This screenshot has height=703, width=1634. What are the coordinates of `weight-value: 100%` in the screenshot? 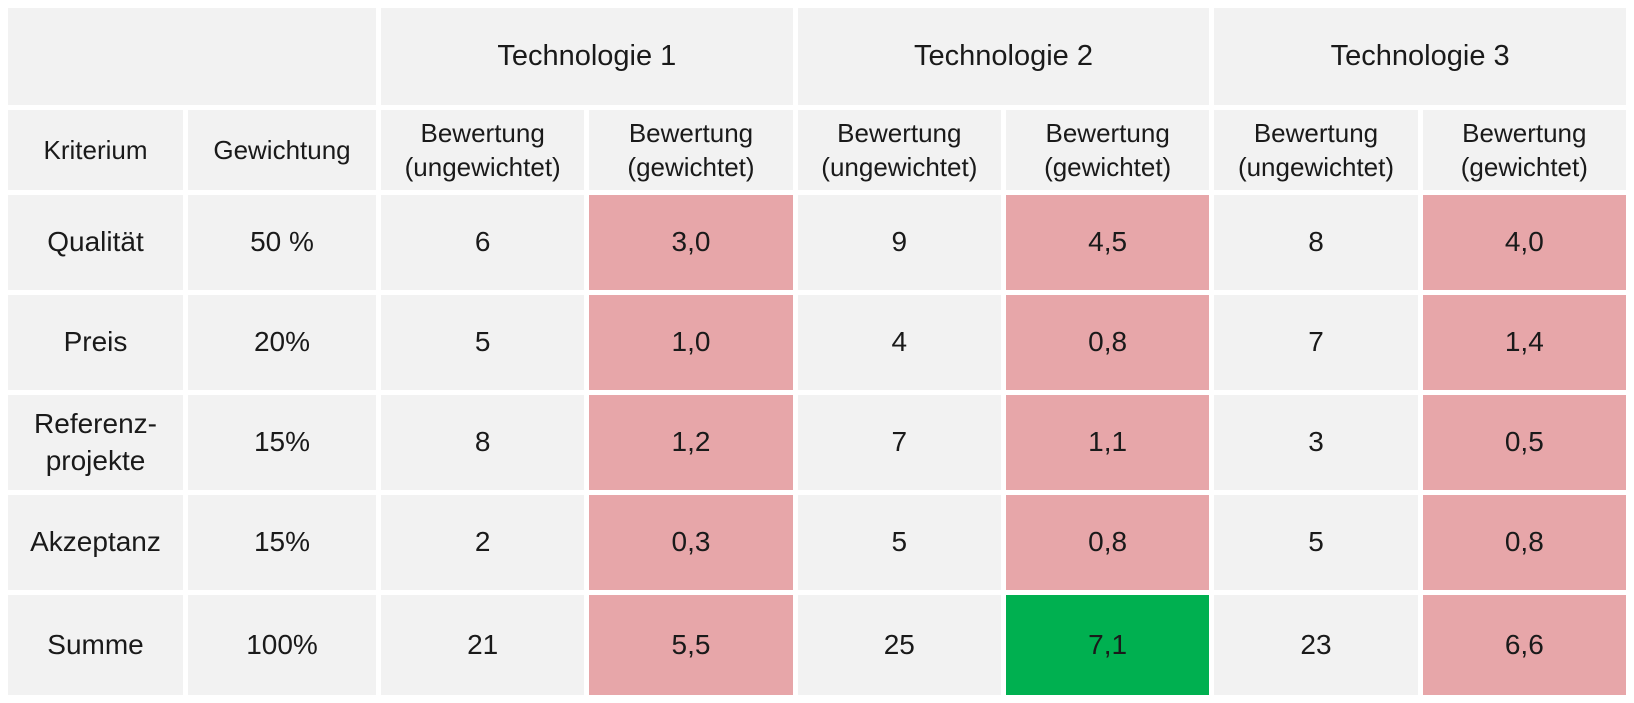 It's located at (282, 645).